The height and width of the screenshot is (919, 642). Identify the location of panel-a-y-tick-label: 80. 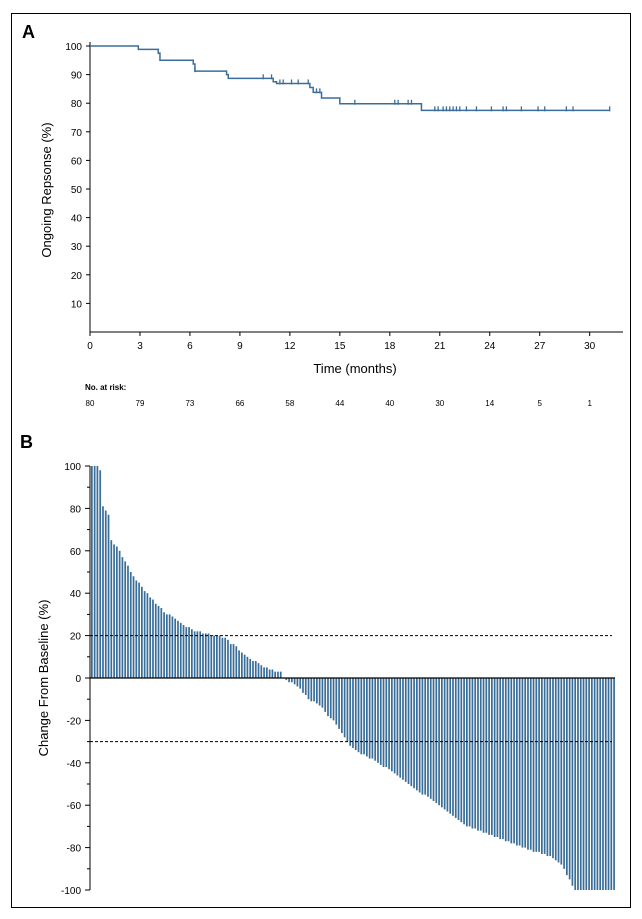
(77, 104).